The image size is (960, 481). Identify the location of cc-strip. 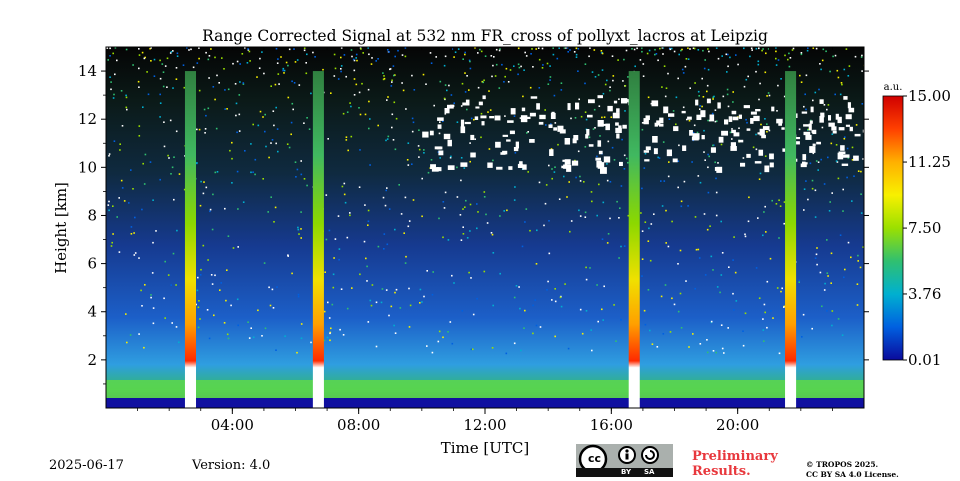
(624, 472).